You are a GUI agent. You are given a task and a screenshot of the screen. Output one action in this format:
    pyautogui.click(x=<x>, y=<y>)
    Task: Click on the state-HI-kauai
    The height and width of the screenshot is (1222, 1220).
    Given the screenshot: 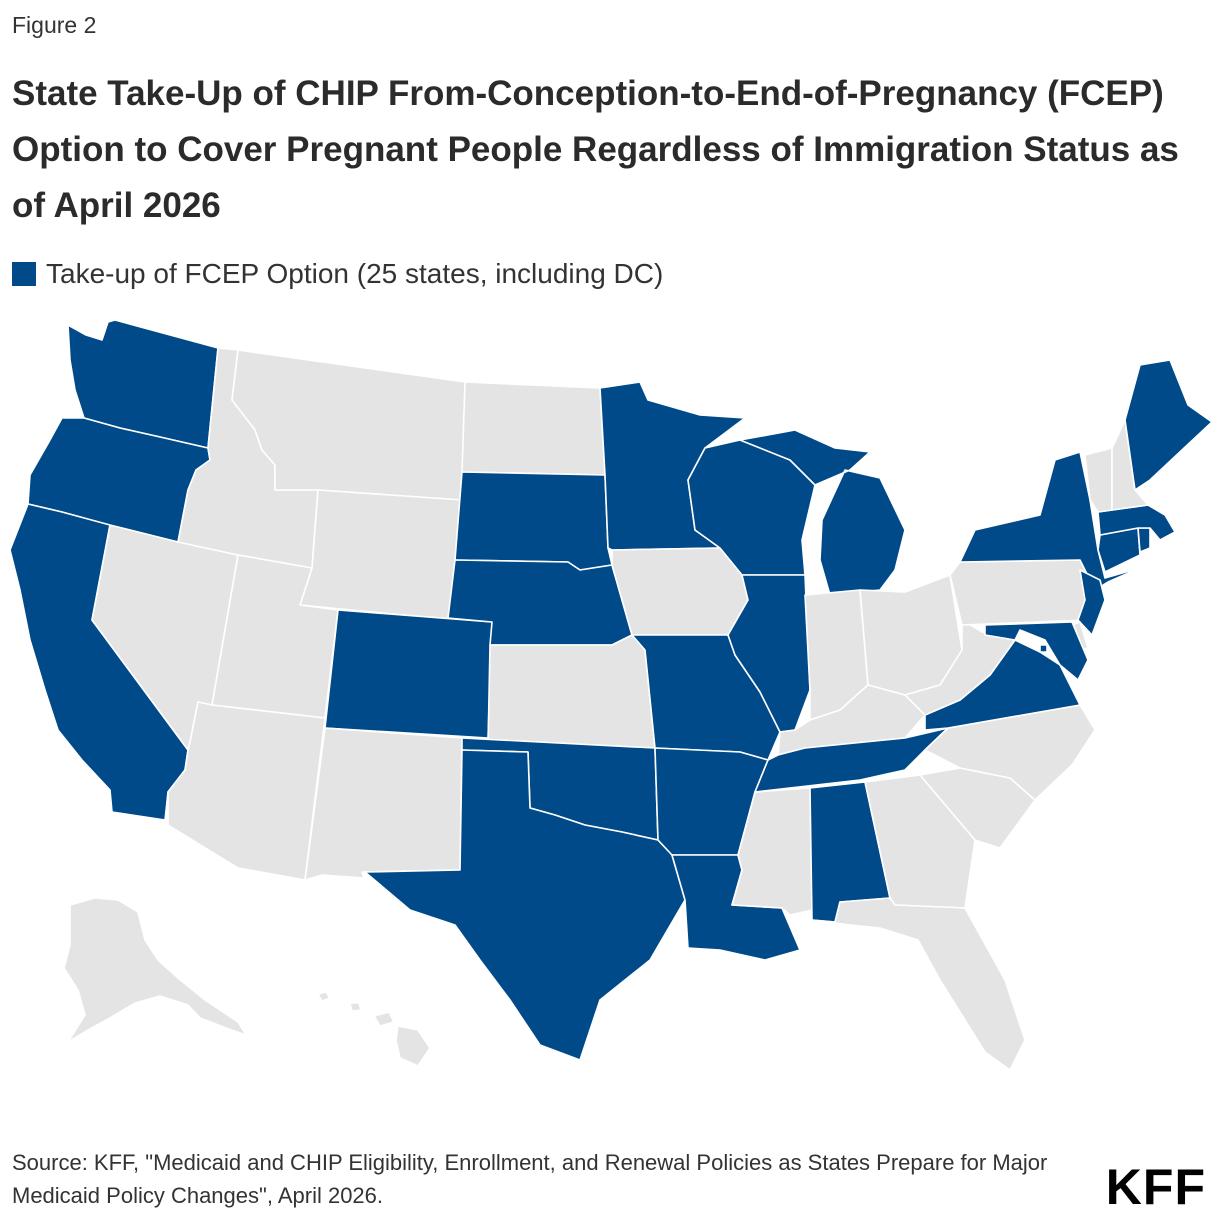 What is the action you would take?
    pyautogui.click(x=324, y=996)
    